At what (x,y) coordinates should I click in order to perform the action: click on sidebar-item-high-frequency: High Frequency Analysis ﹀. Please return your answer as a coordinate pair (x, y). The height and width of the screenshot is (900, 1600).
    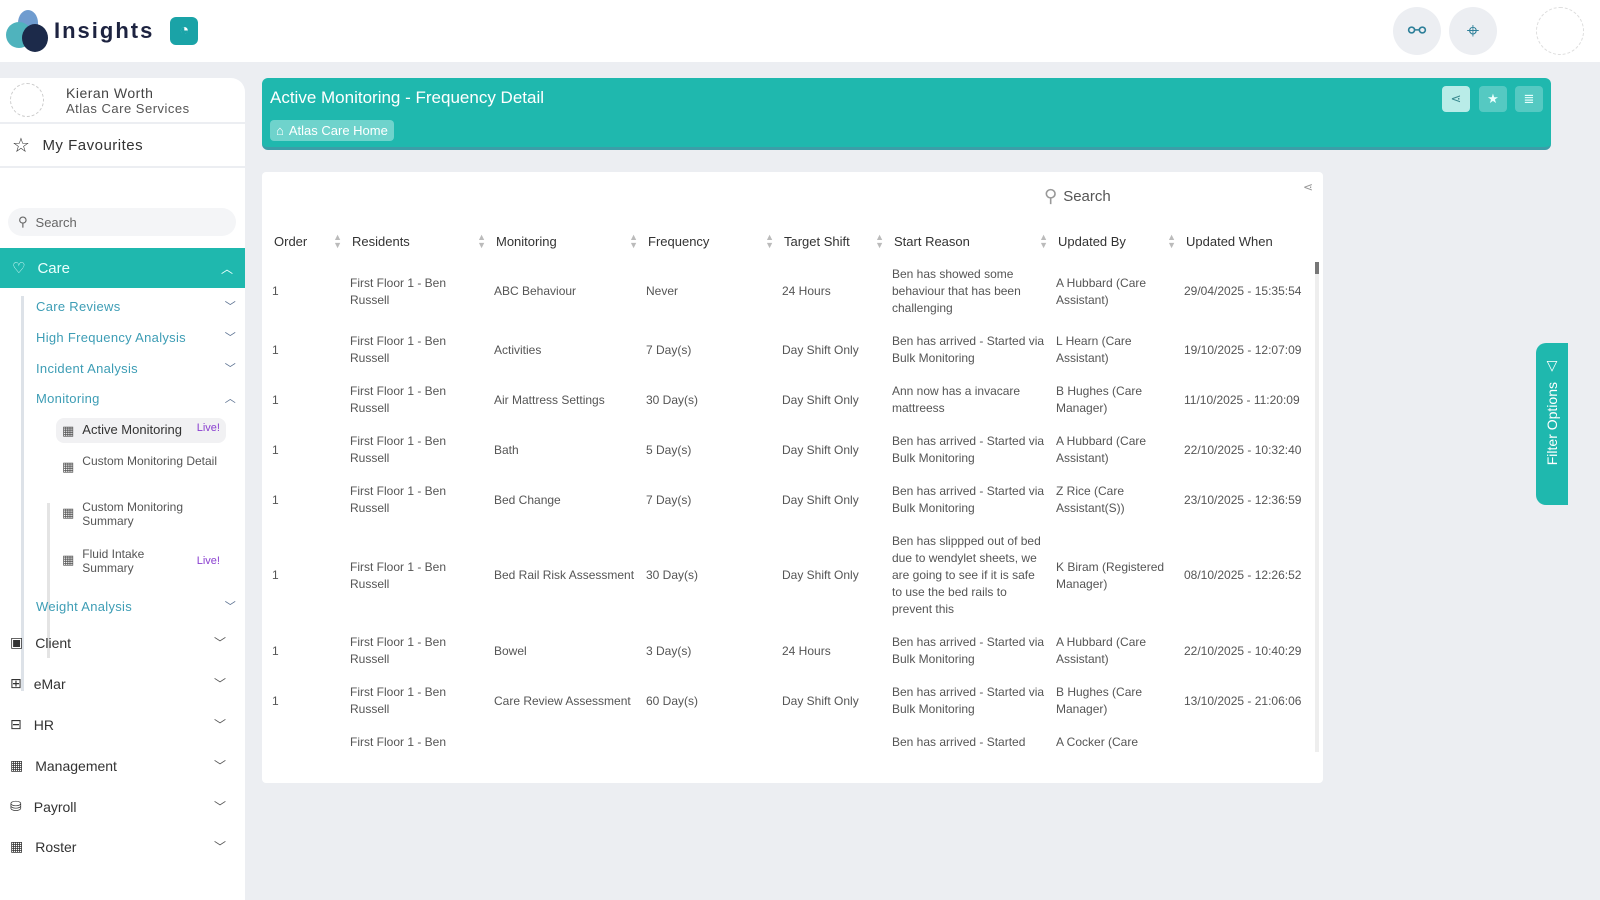
    Looking at the image, I should click on (136, 337).